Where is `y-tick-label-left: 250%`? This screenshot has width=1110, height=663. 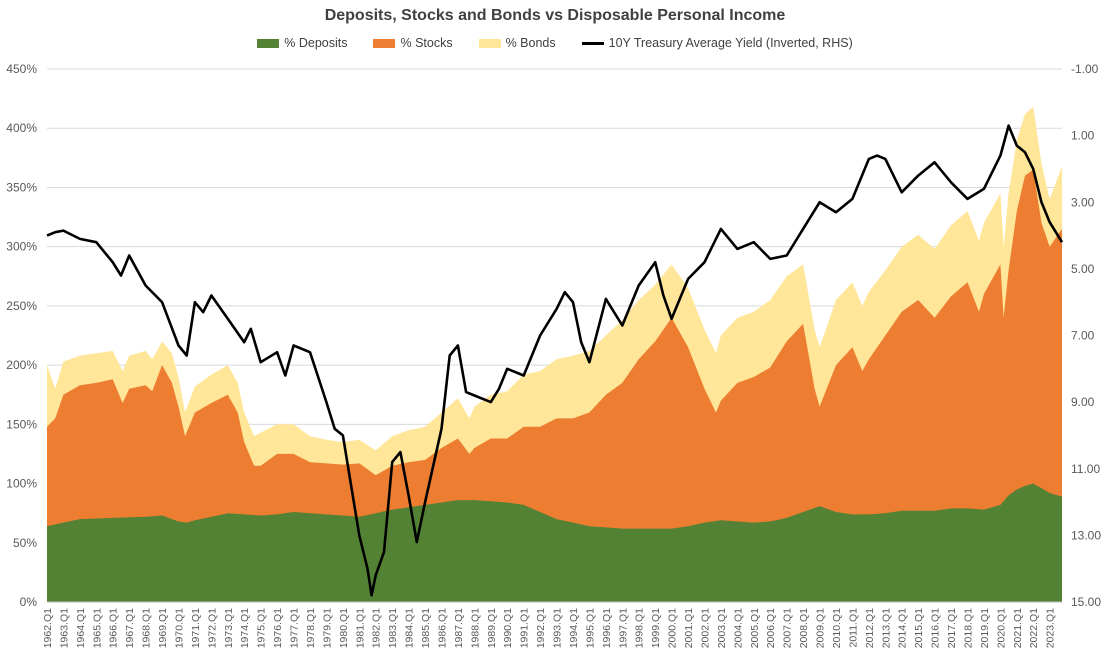
y-tick-label-left: 250% is located at coordinates (21, 306).